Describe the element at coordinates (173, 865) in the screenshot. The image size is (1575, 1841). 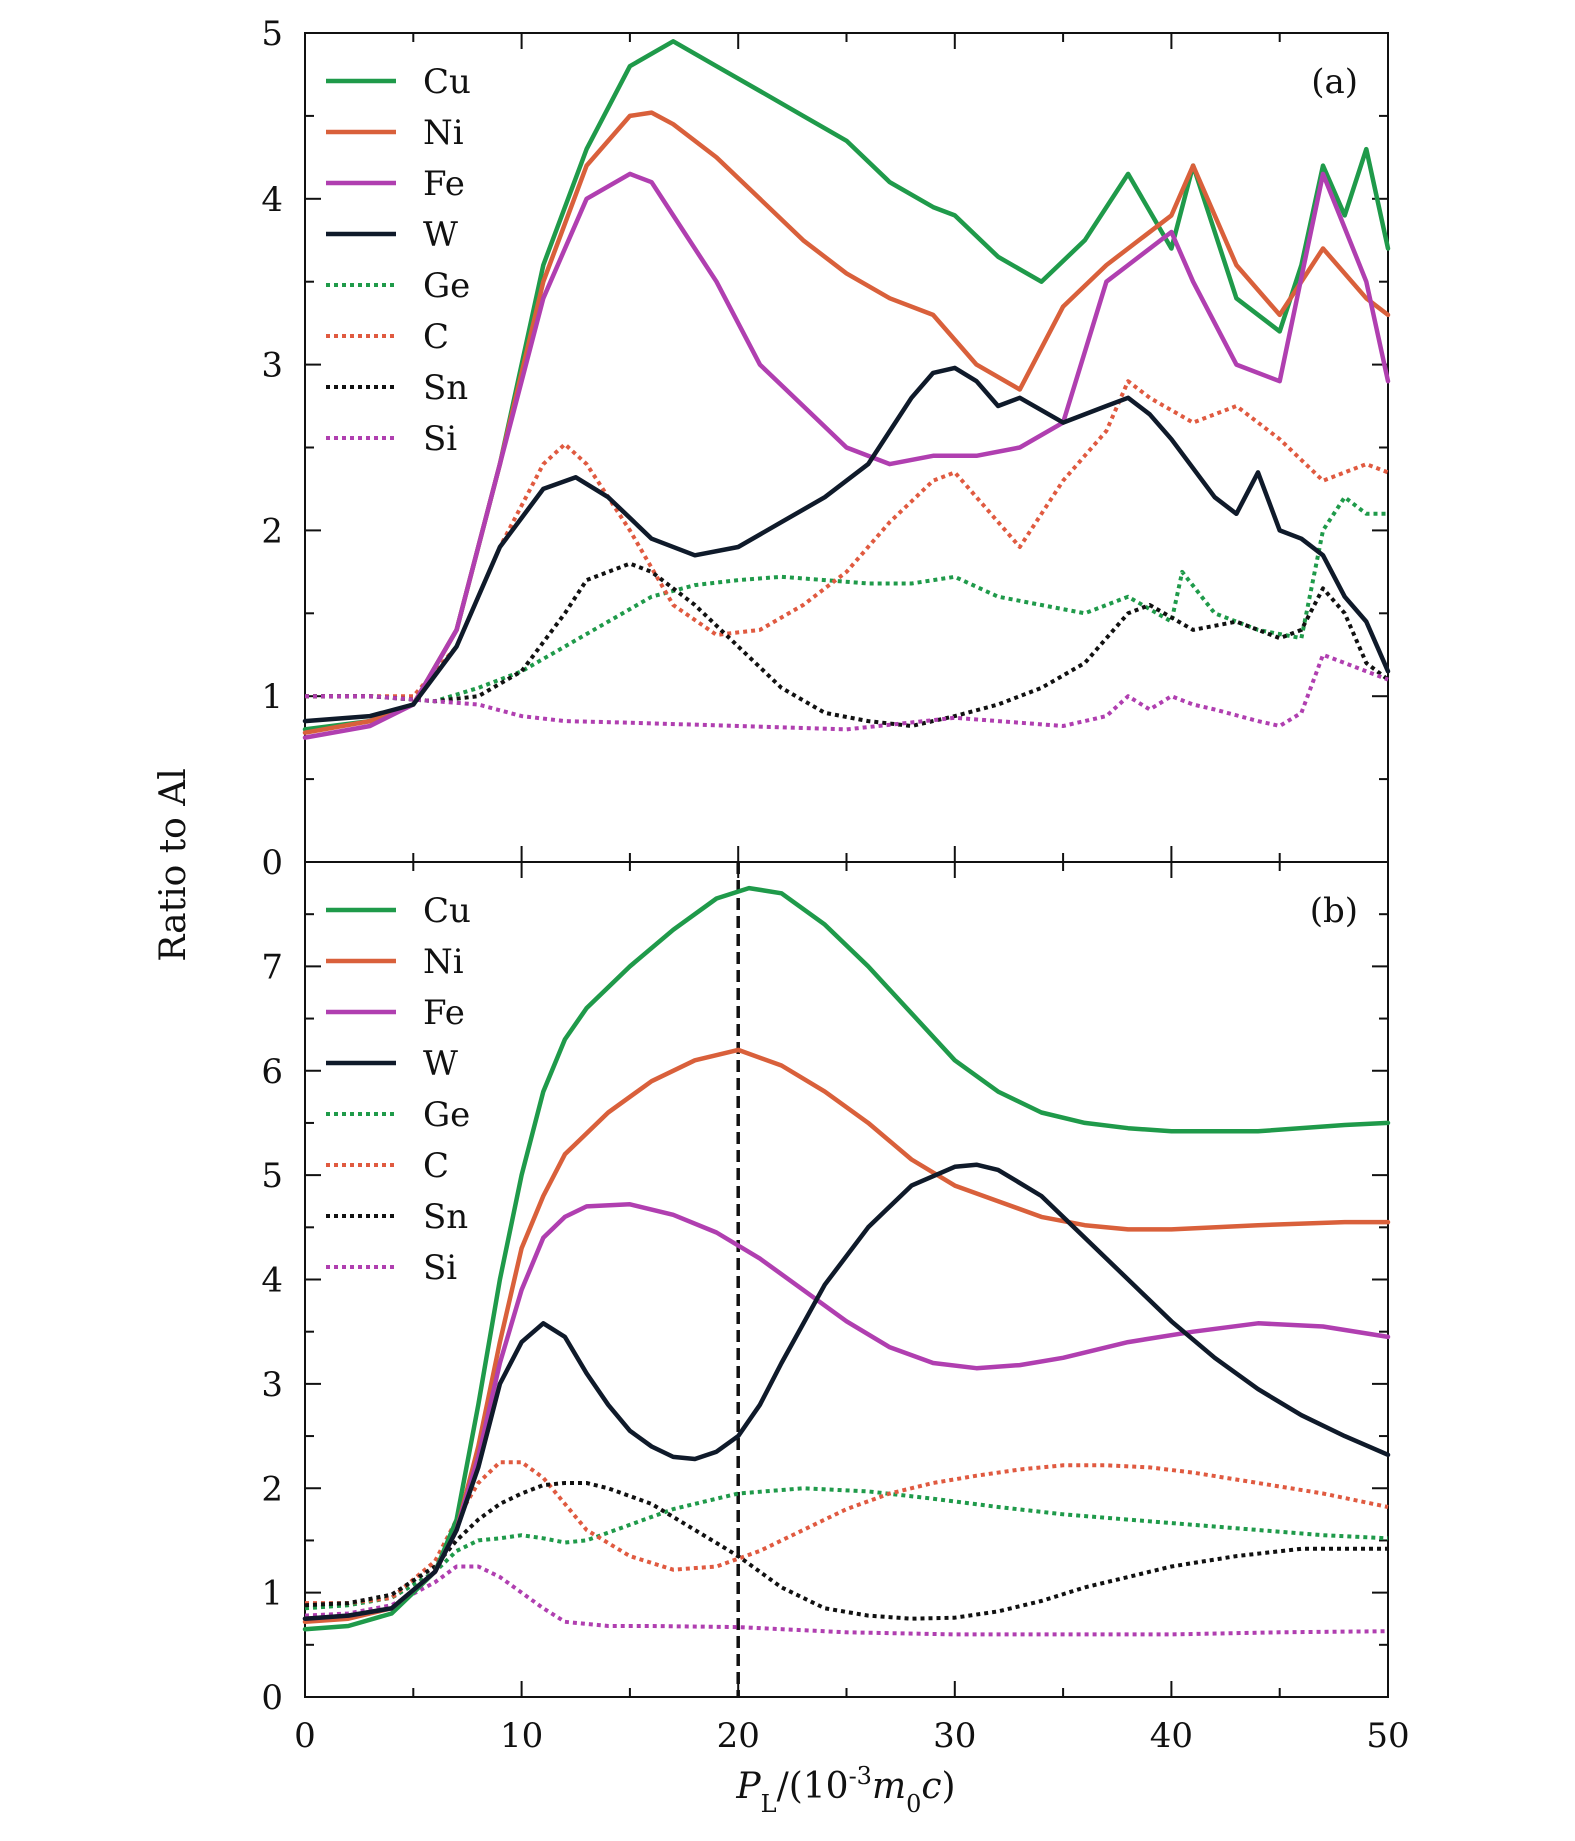
I see `y-axis-label: Ratio to Al` at that location.